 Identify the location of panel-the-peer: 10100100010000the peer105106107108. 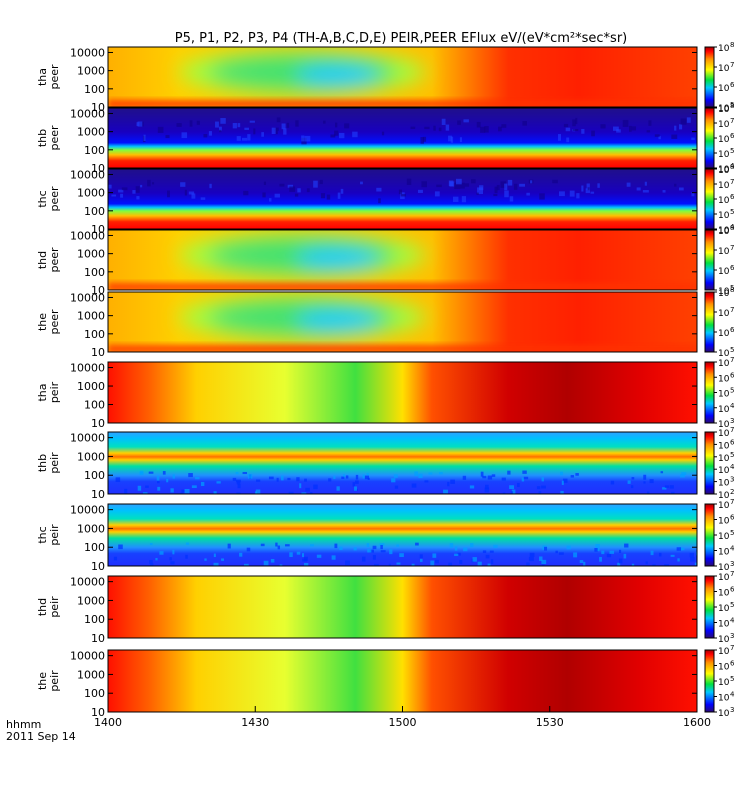
(385, 322).